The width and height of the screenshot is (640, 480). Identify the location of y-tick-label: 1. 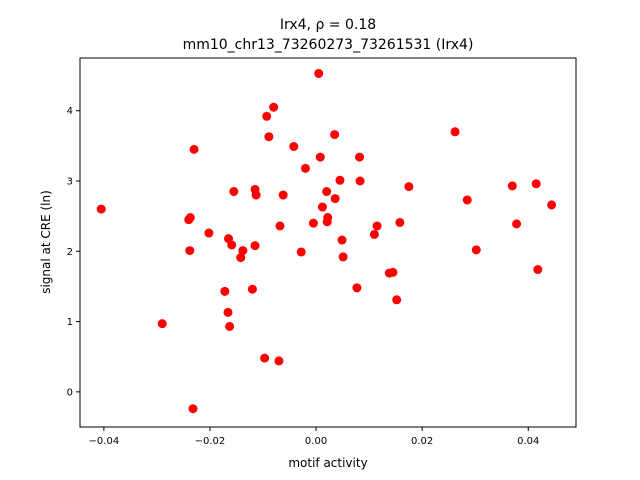
(70, 322).